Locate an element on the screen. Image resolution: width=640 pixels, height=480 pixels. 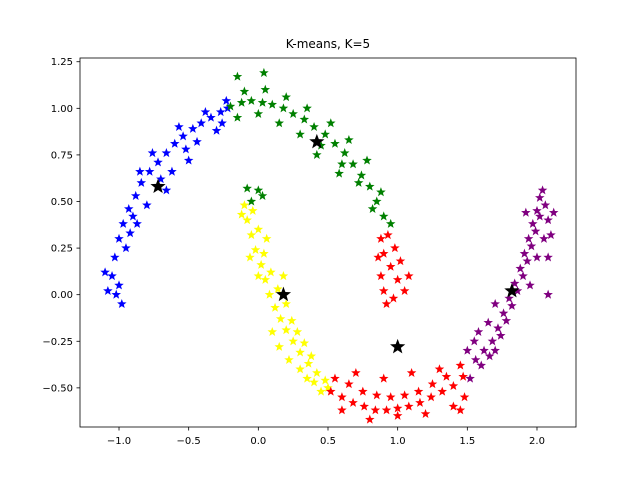
y-axis: −0.50 −0.25 0.00 0.25 0.50 0.75 1.00 1.25 is located at coordinates (61, 225).